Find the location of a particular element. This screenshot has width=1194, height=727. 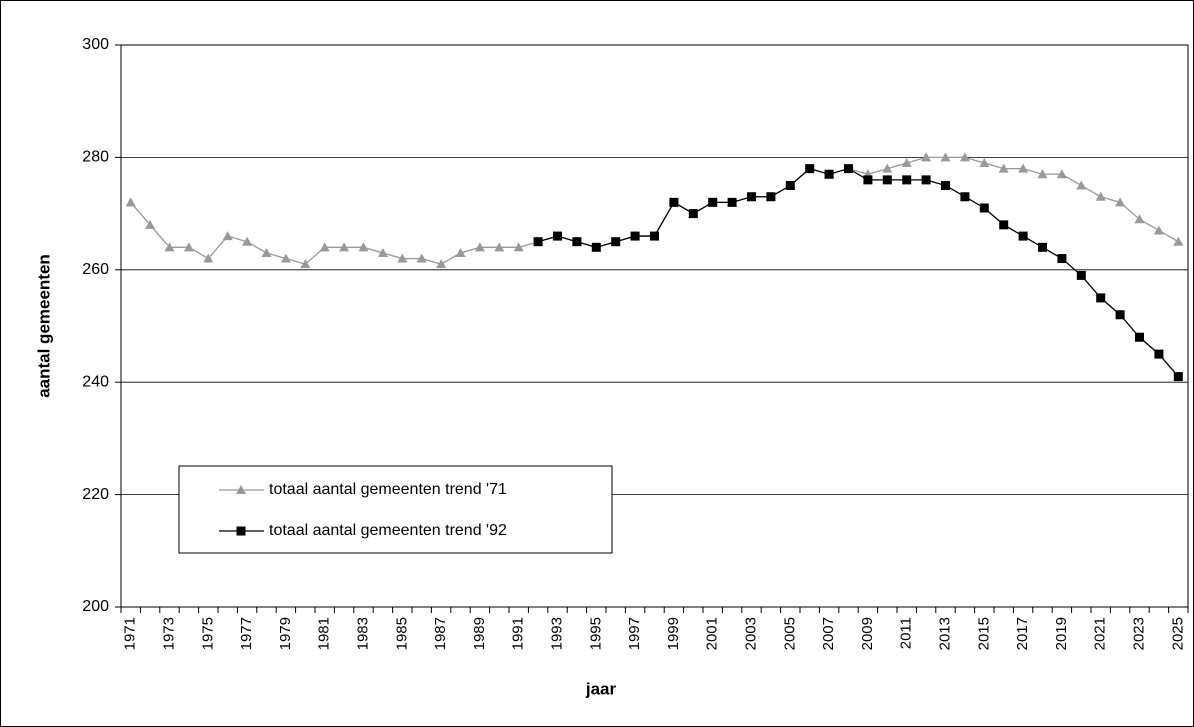

legend-box is located at coordinates (395, 509).